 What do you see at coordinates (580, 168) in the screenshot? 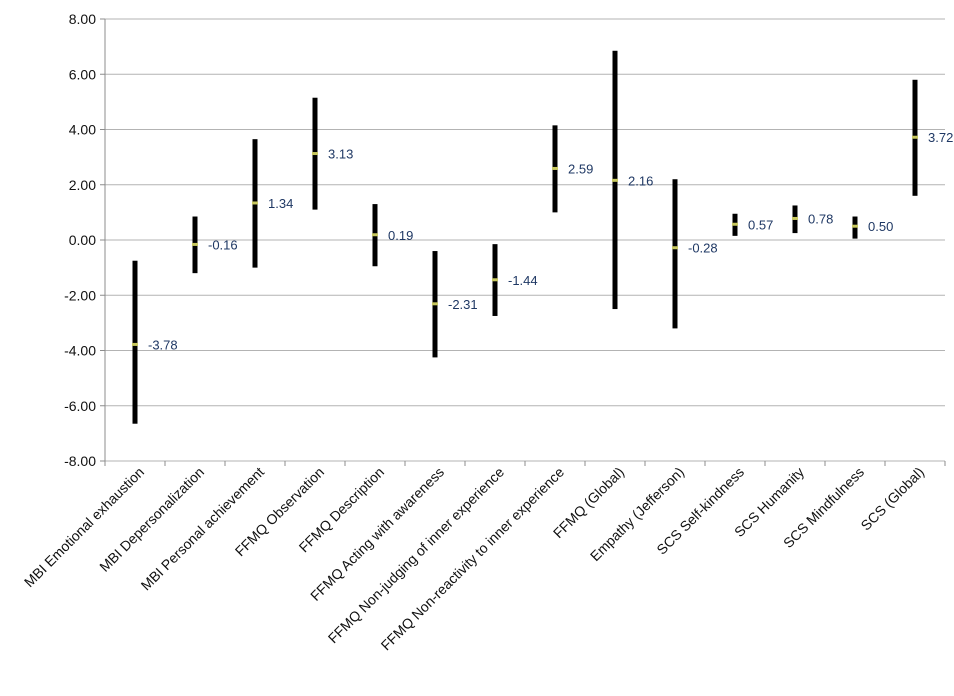
I see `value-label: 2.59` at bounding box center [580, 168].